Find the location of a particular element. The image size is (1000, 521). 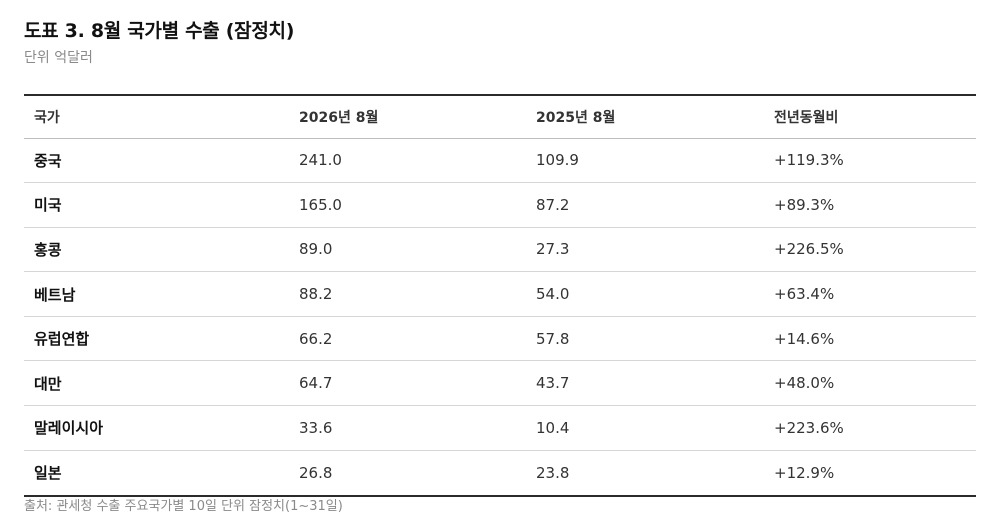

column-header-country: 국가 is located at coordinates (156, 117).